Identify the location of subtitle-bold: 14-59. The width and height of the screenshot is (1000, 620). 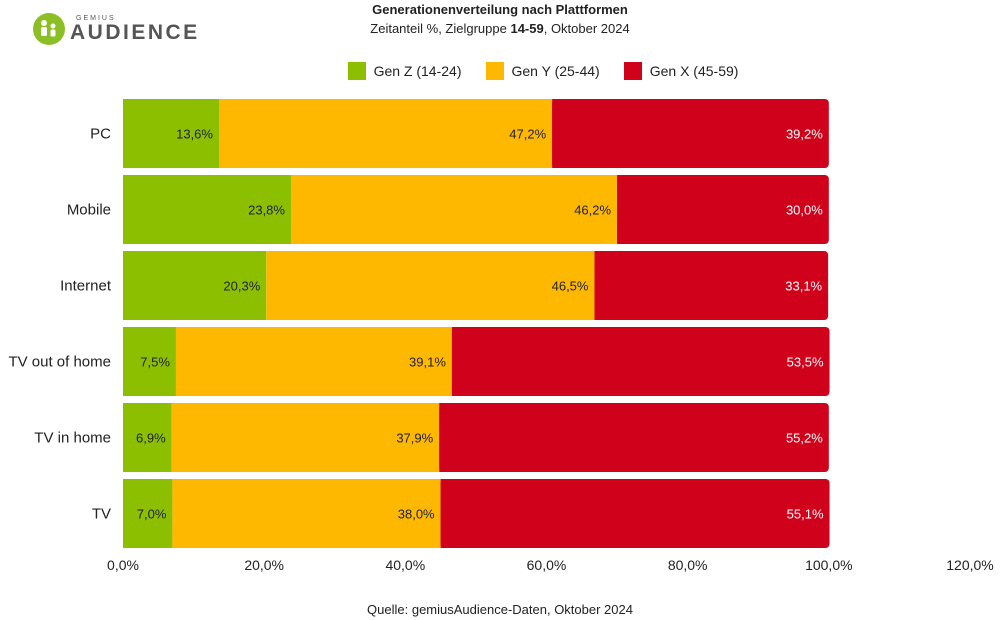
(527, 28).